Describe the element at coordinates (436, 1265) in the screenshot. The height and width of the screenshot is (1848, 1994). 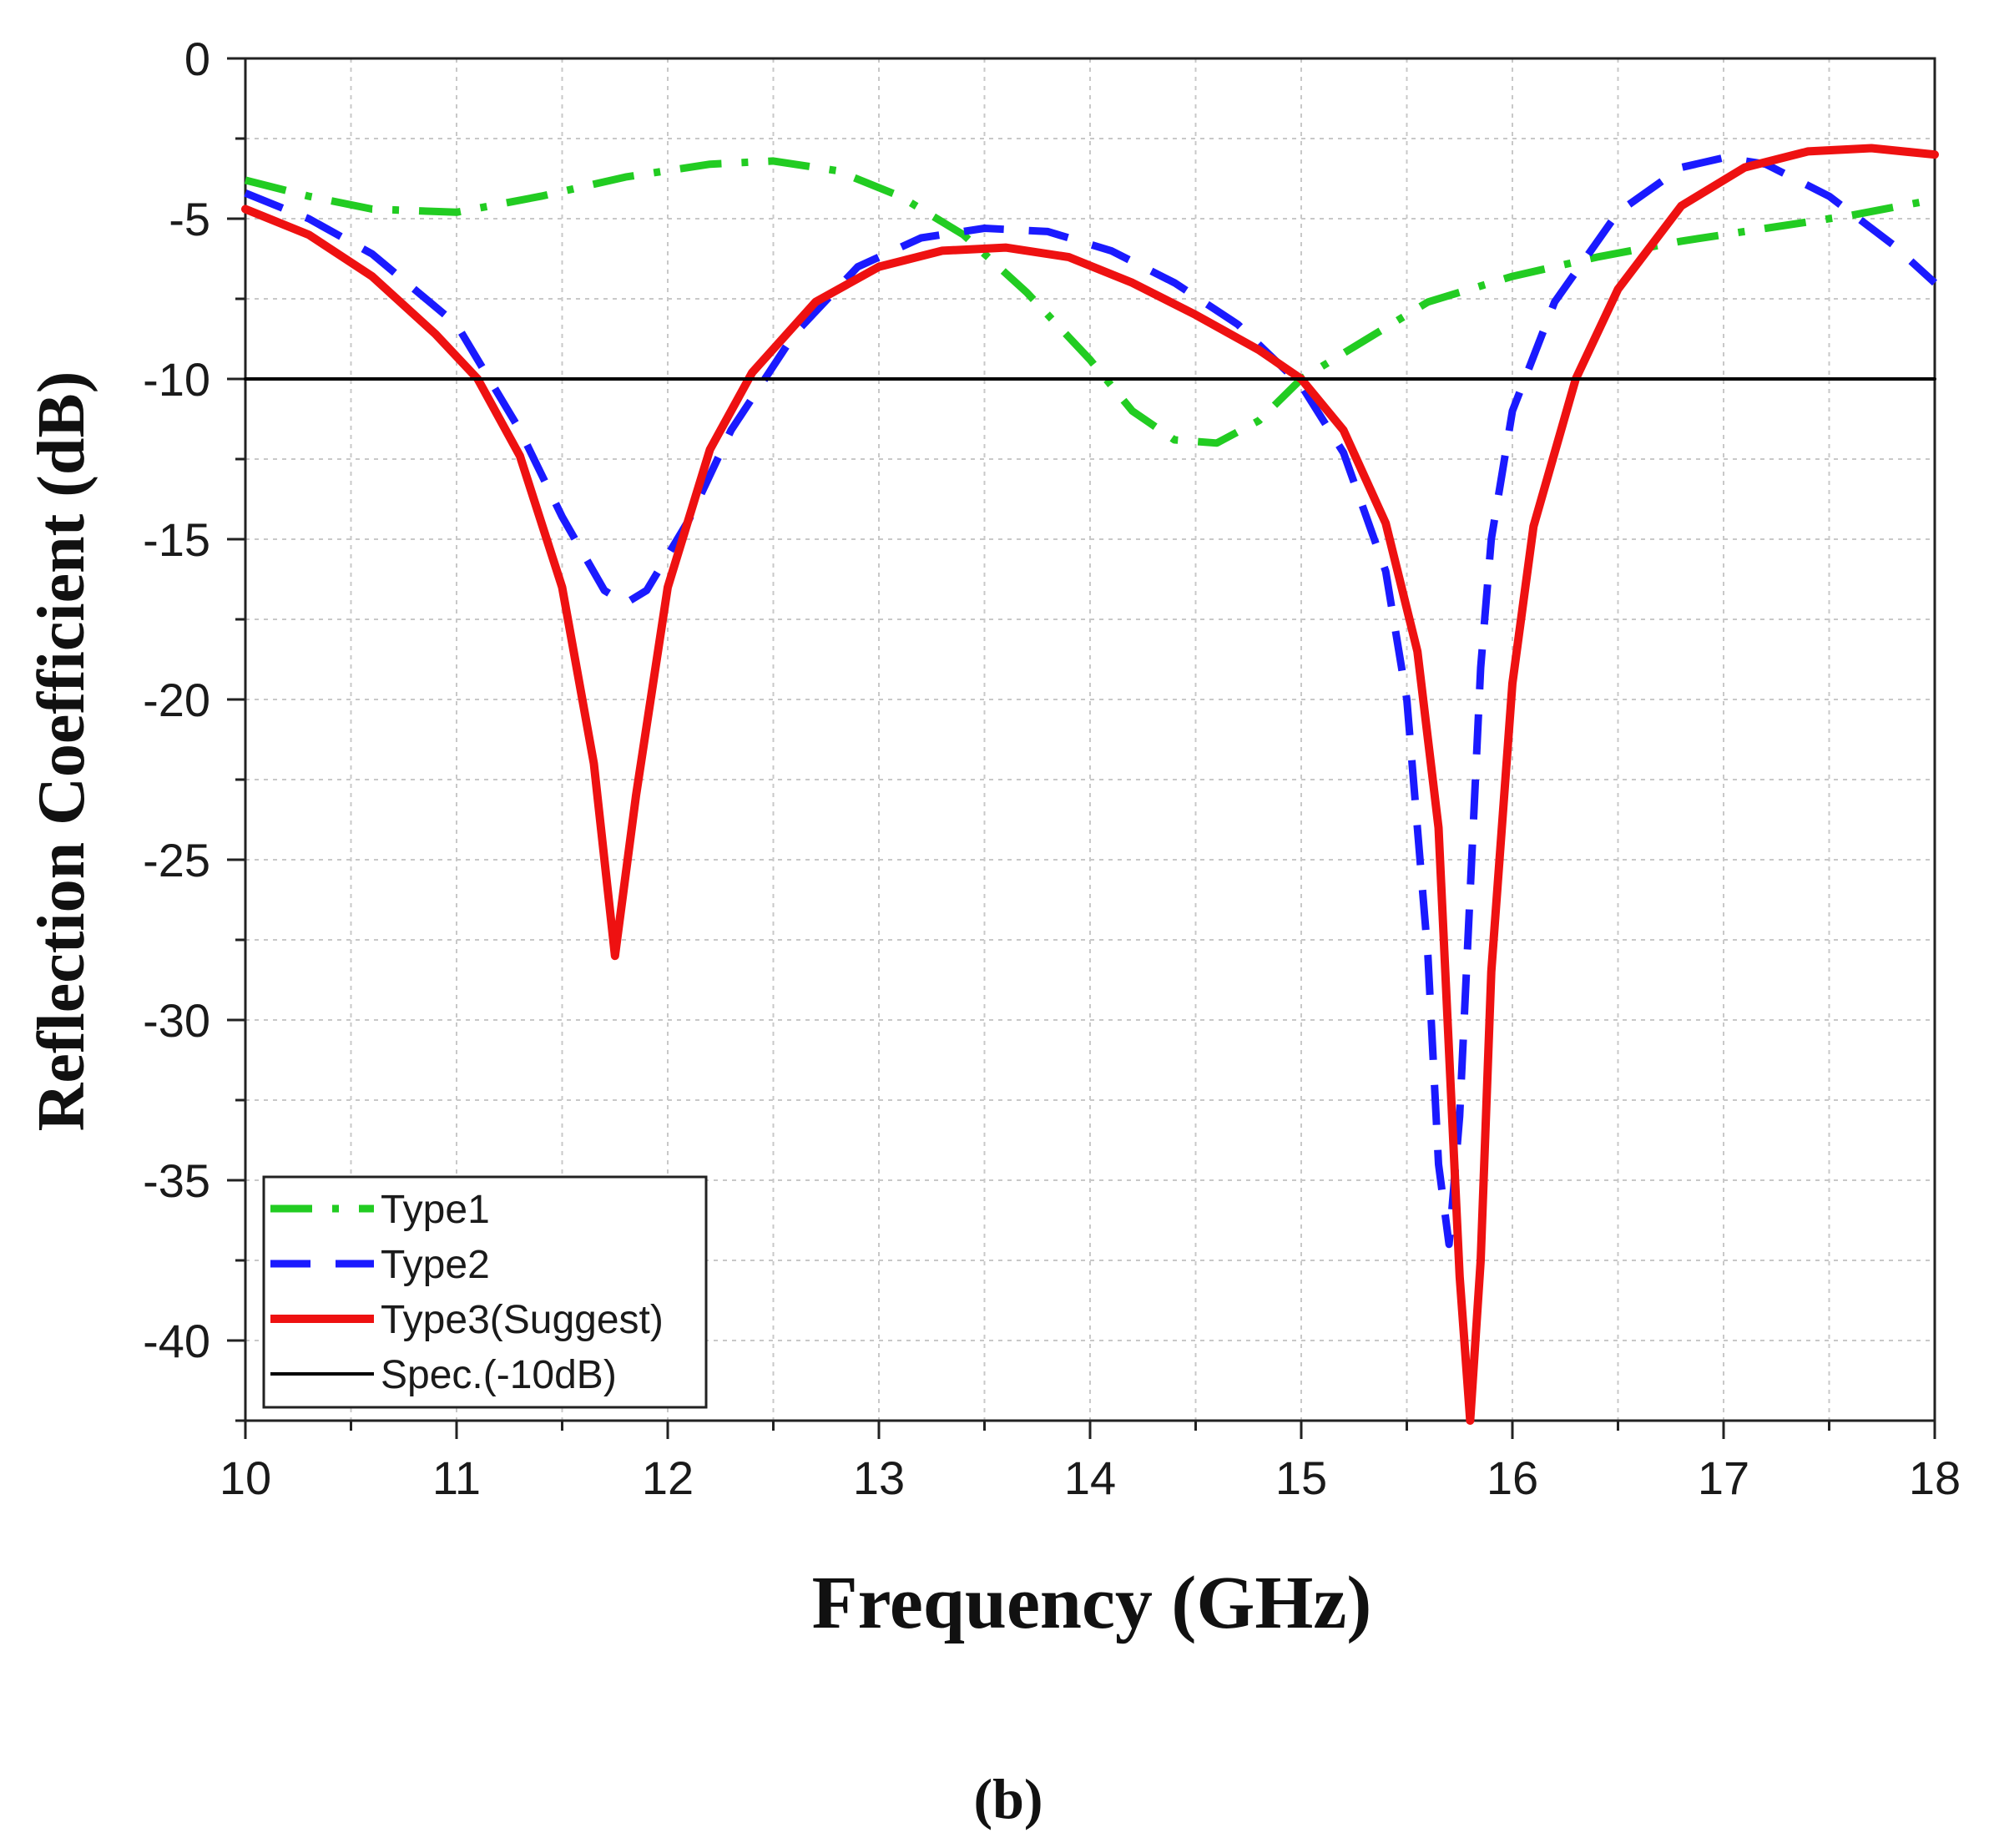
I see `legend-label: Type2` at that location.